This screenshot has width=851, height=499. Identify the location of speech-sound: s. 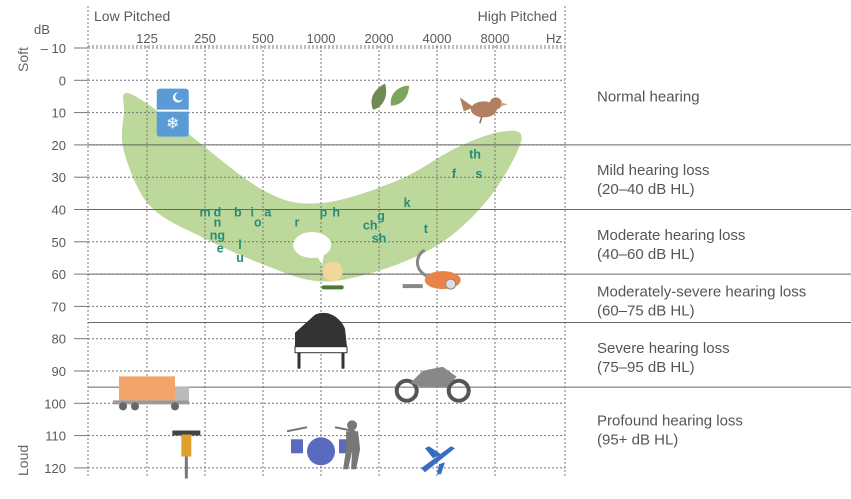
(478, 174).